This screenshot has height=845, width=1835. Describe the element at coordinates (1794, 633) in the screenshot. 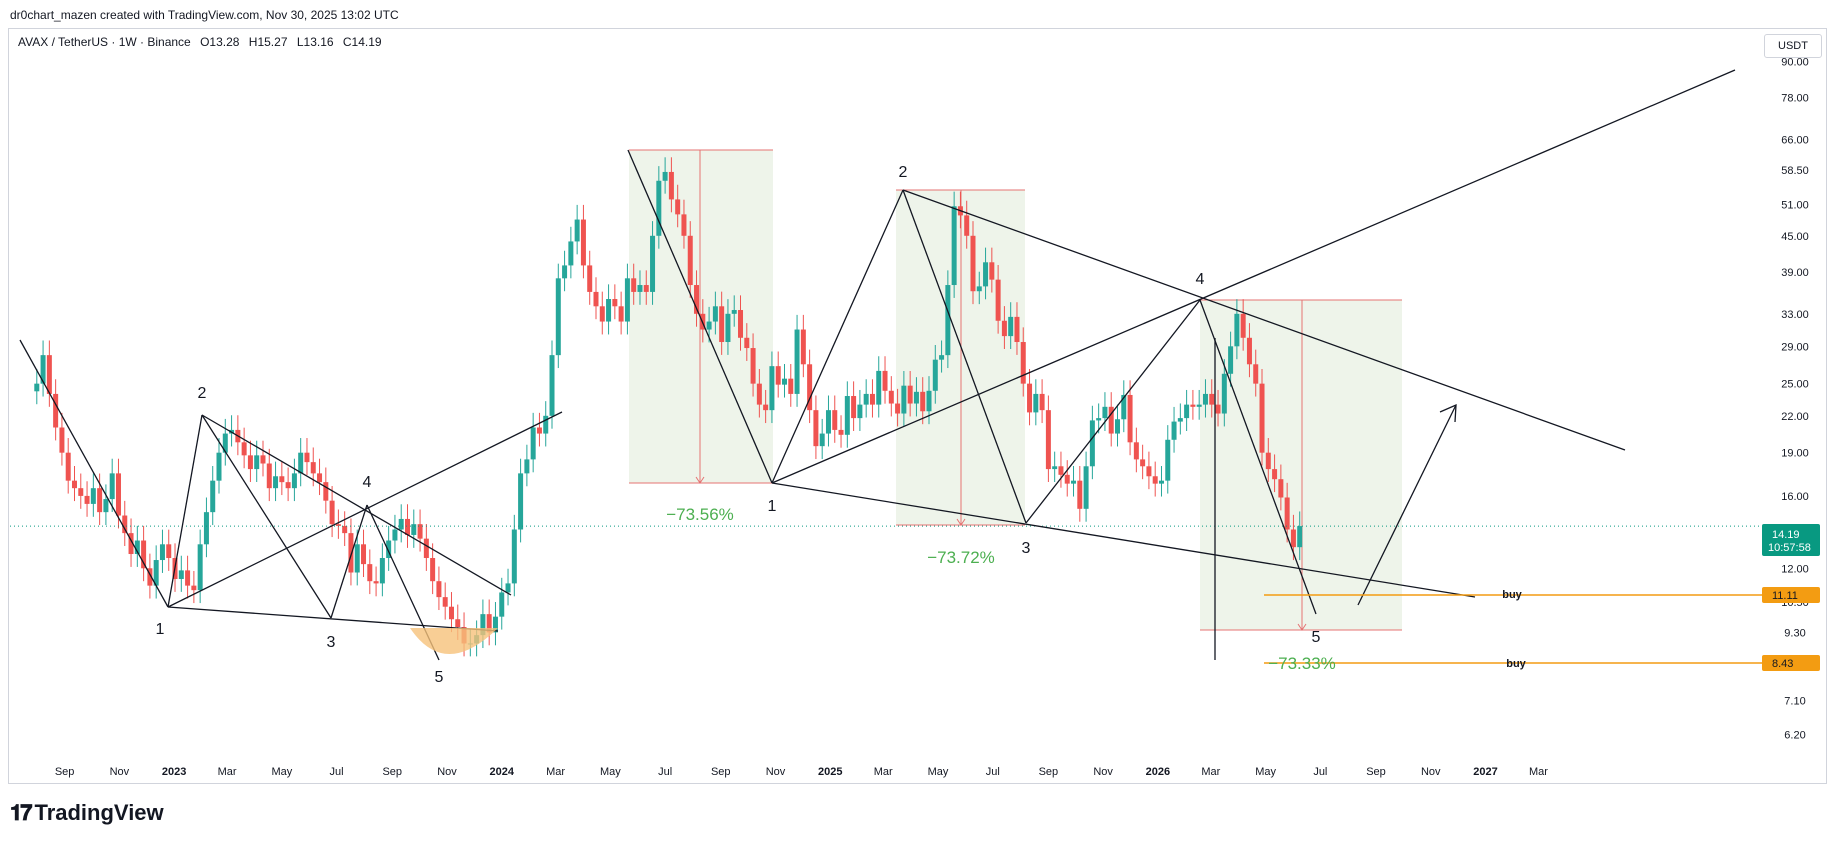

I see `y-tick-label: 9.30` at that location.